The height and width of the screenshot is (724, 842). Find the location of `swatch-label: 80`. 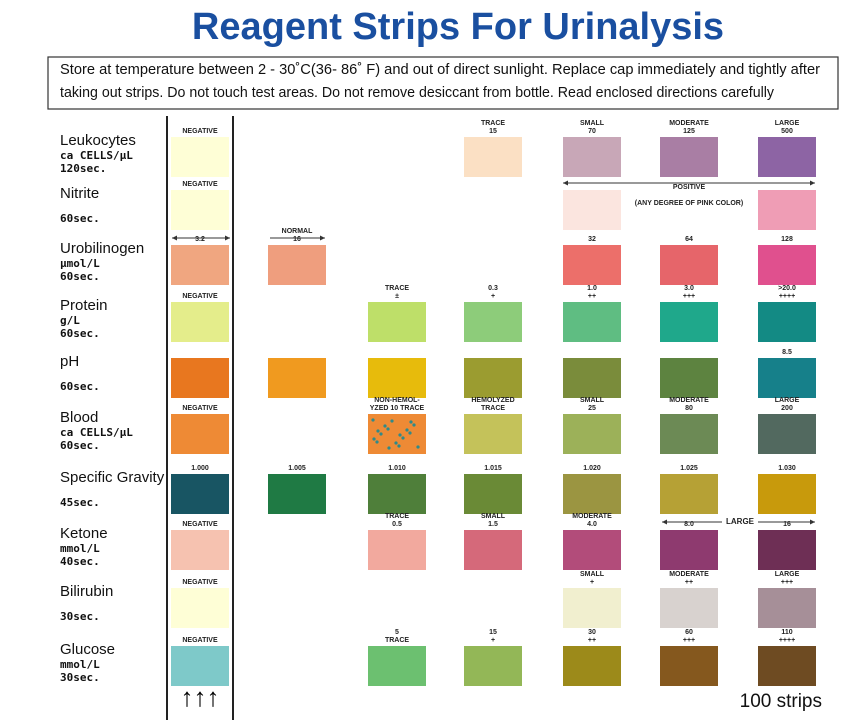

swatch-label: 80 is located at coordinates (689, 408).